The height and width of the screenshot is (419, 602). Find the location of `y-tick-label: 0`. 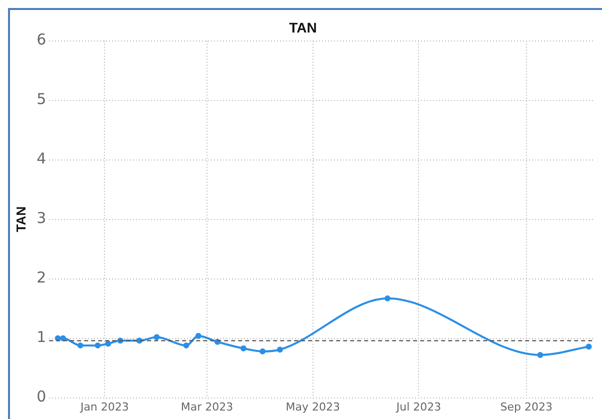

y-tick-label: 0 is located at coordinates (41, 397).